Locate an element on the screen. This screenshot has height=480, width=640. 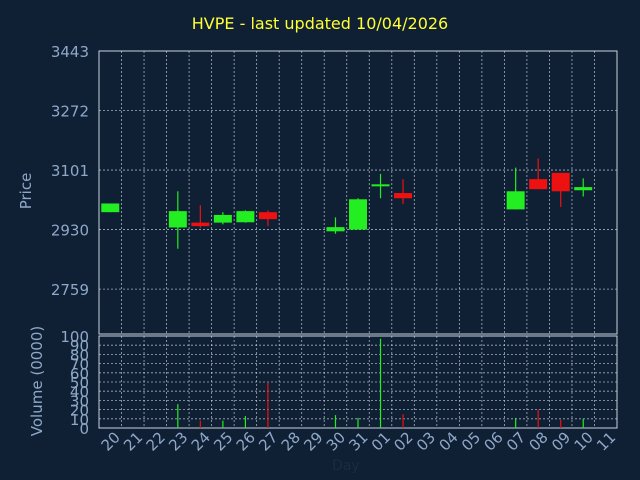
price-axis-label: Price is located at coordinates (26, 191).